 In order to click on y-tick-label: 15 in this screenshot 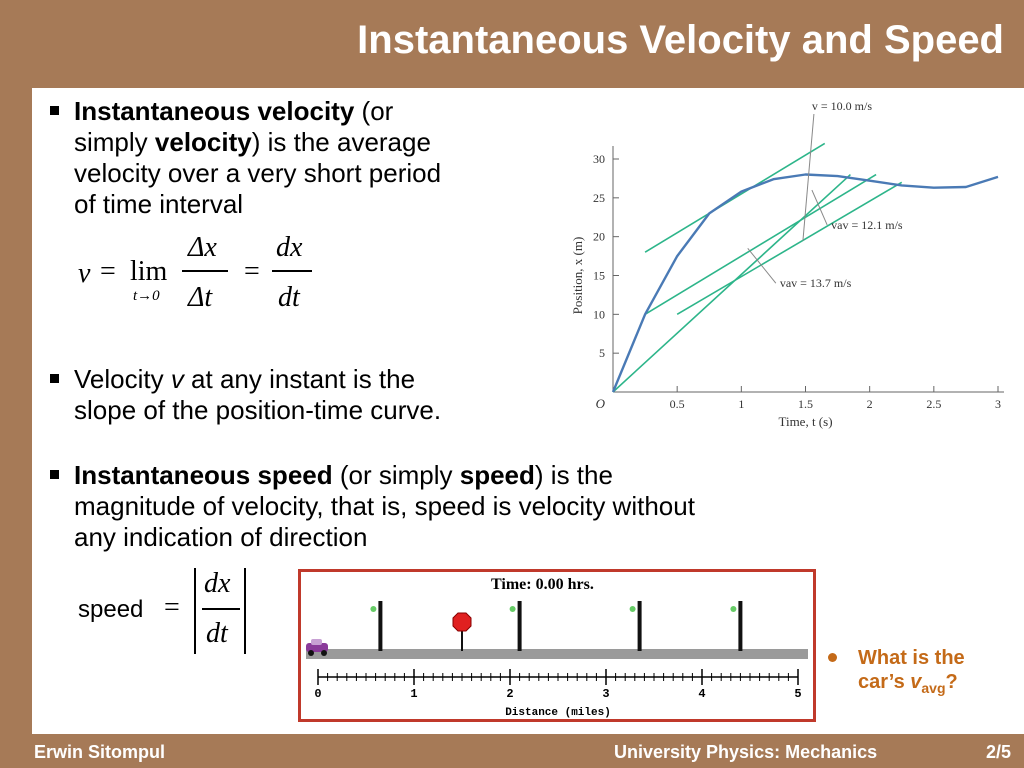, I will do `click(599, 276)`.